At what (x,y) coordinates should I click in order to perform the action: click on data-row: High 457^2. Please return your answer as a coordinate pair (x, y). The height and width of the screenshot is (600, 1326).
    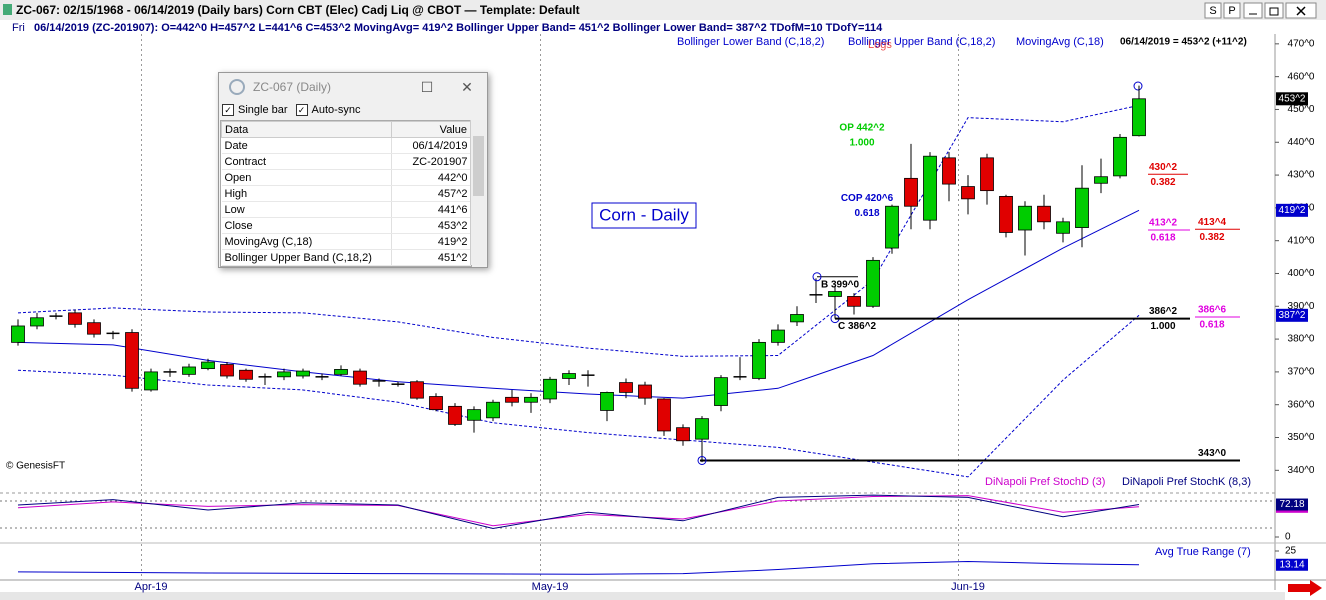
    Looking at the image, I should click on (346, 193).